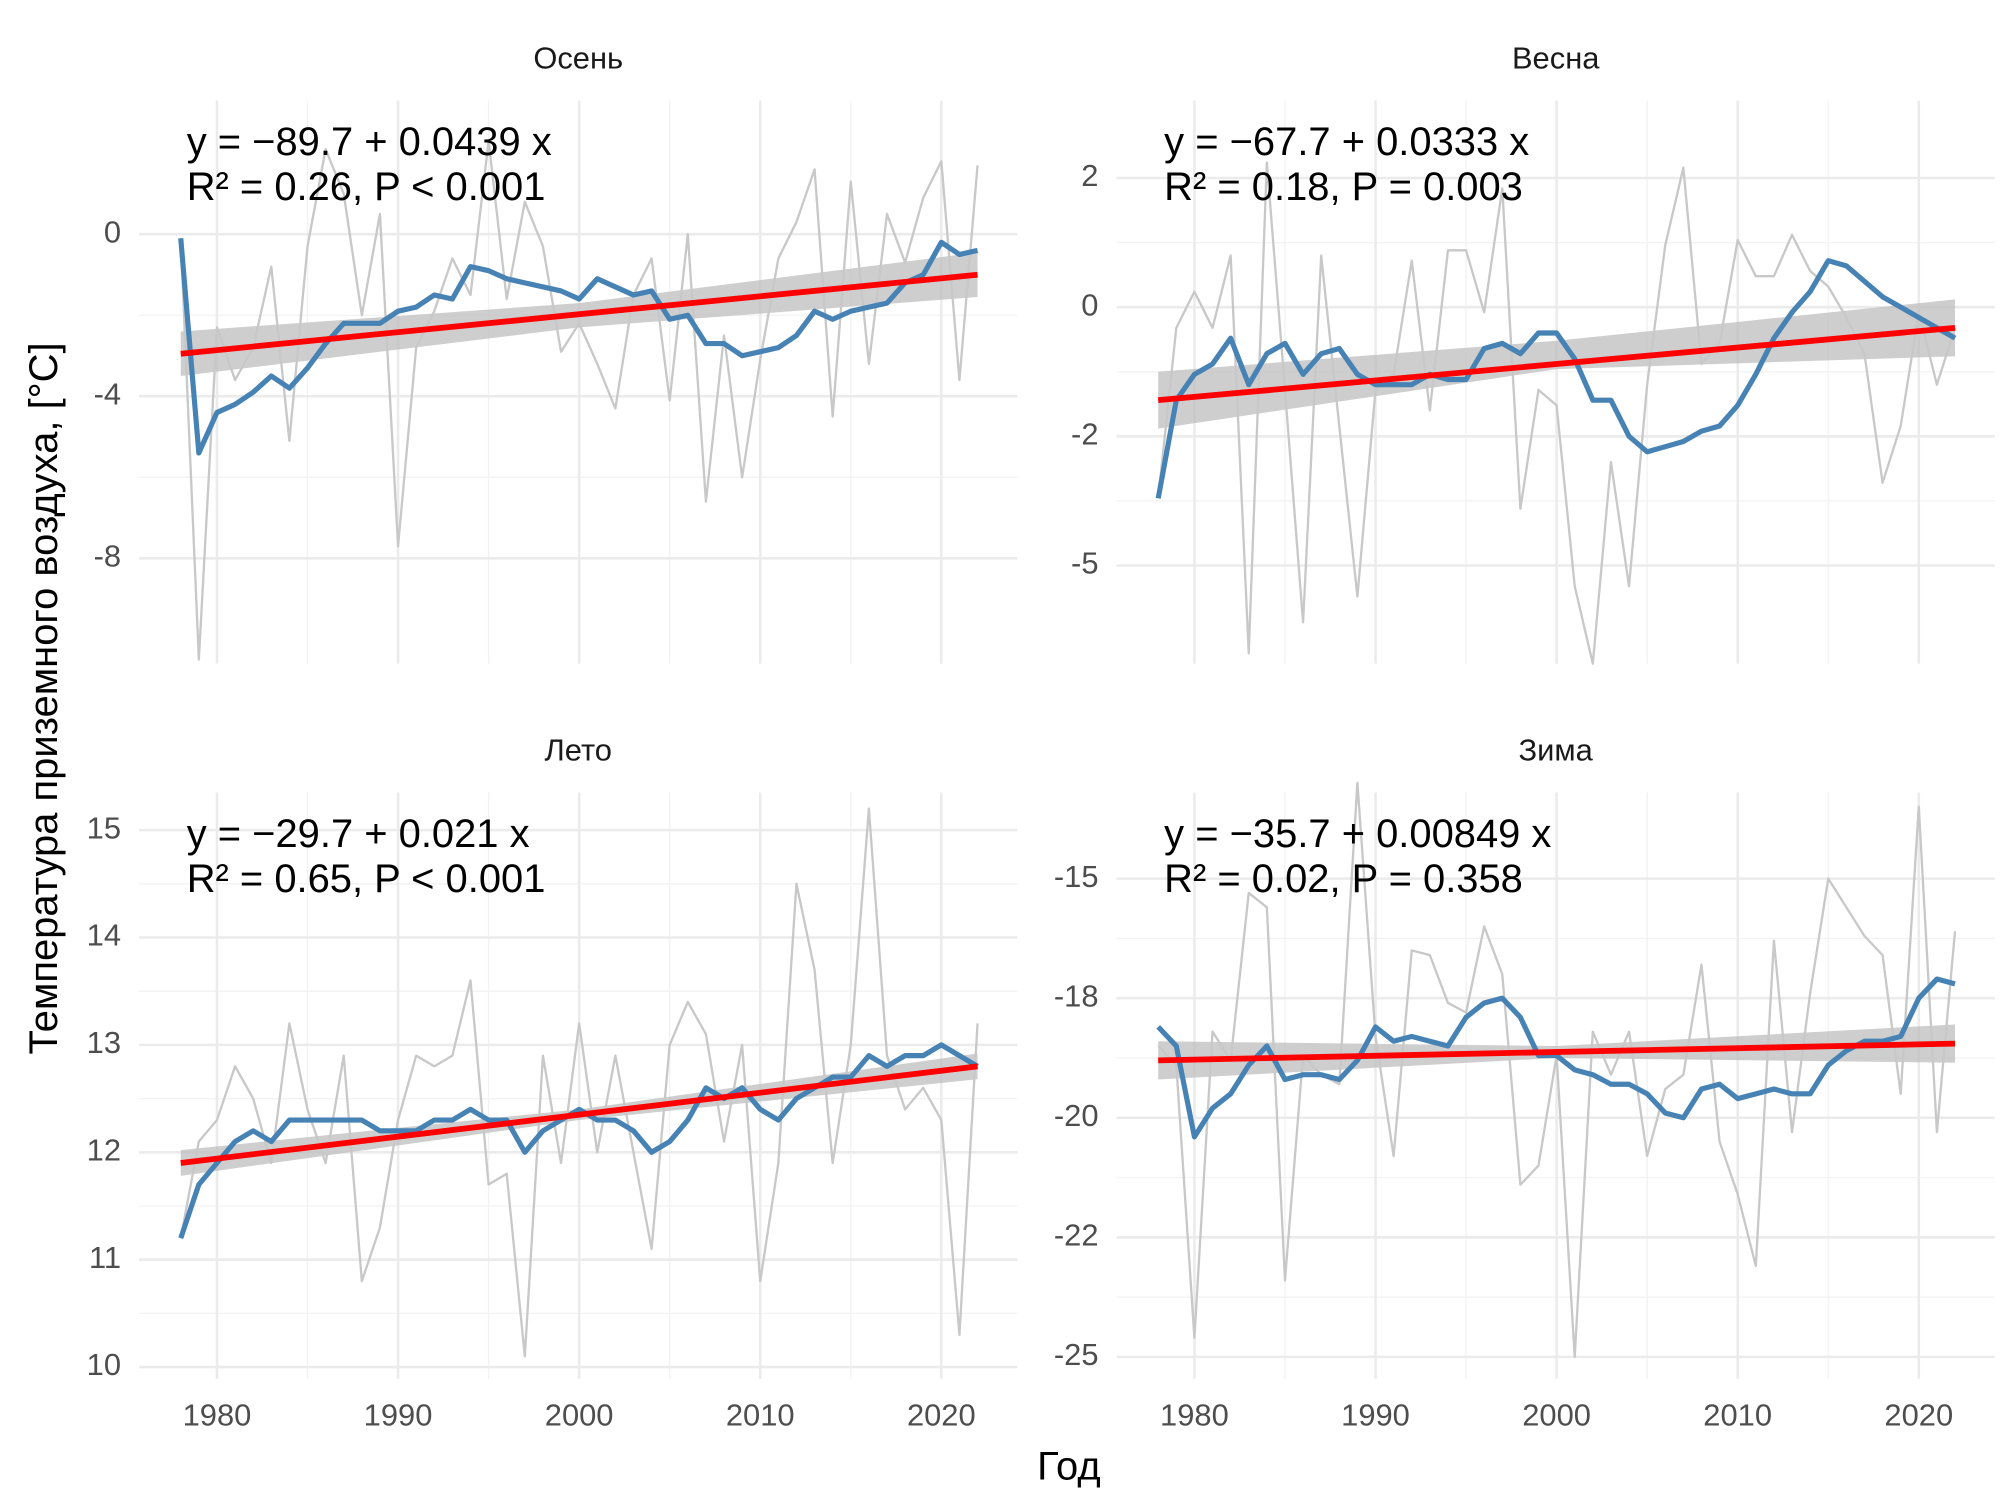 Image resolution: width=2000 pixels, height=1500 pixels. Describe the element at coordinates (1346, 142) in the screenshot. I see `equation: y = −67.7 + 0.0333 x` at that location.